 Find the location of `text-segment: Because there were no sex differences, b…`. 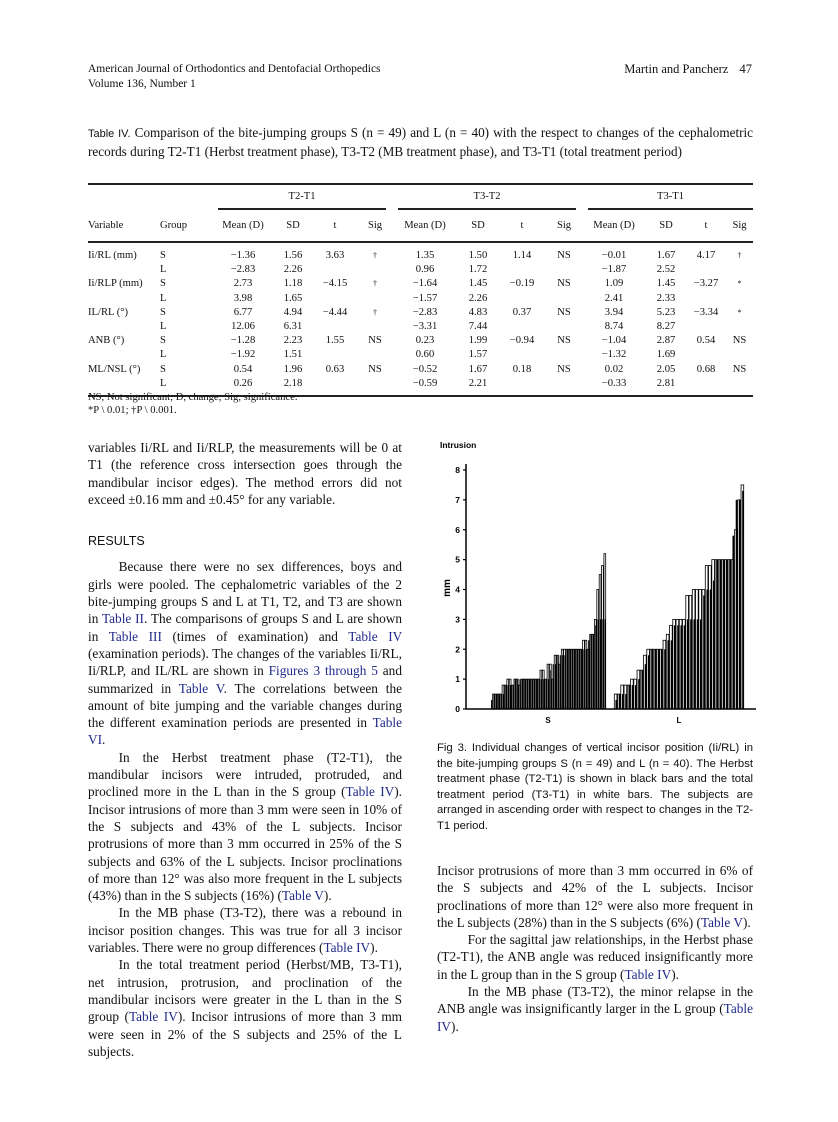

text-segment: Because there were no sex differences, b… is located at coordinates (245, 593).